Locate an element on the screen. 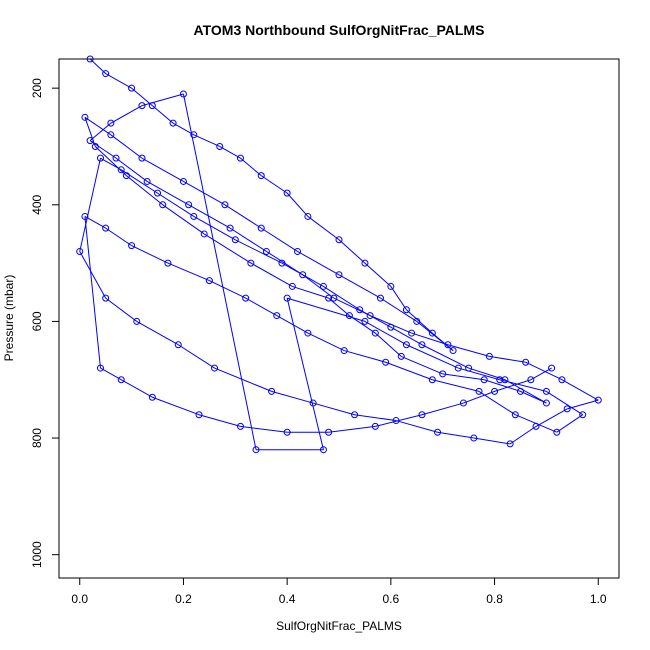  y-tick-label: 1000 is located at coordinates (37, 554).